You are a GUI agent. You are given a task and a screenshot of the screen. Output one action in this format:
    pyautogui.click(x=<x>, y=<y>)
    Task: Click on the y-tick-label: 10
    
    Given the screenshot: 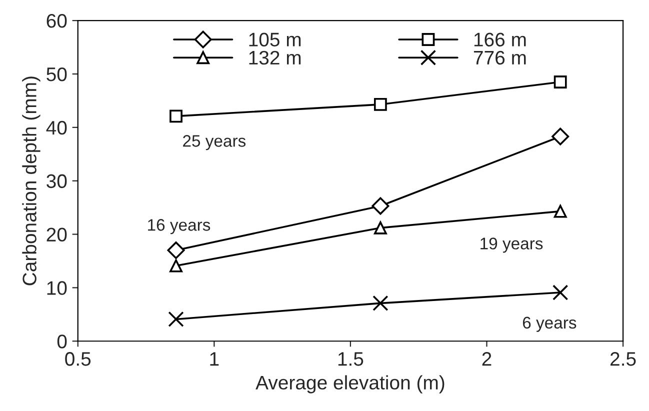 What is the action you would take?
    pyautogui.click(x=57, y=288)
    